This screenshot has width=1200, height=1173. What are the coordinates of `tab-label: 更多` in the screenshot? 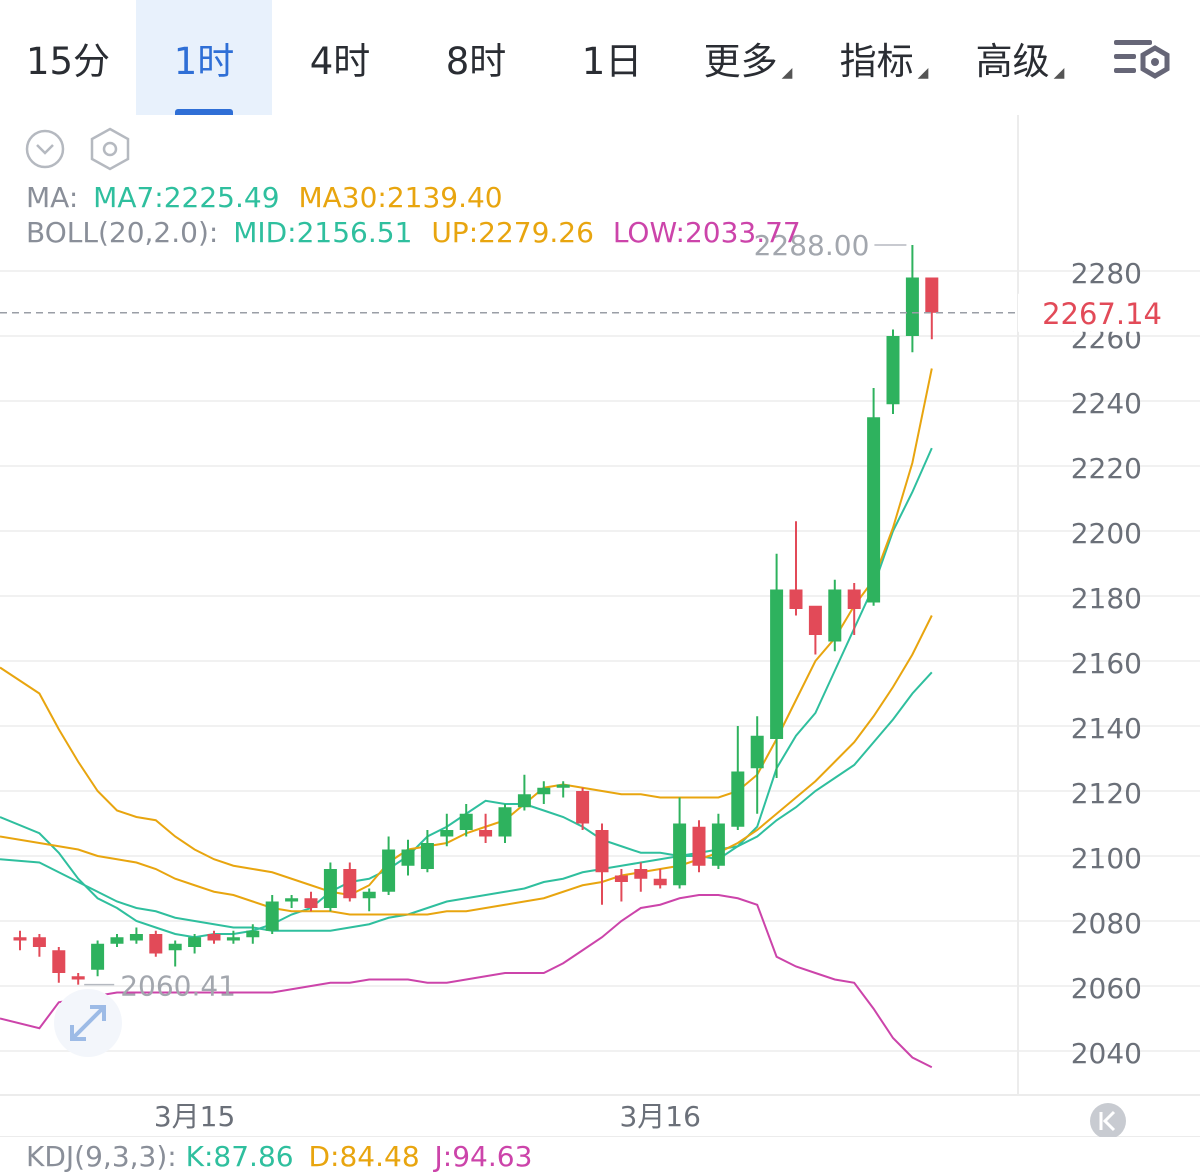 It's located at (740, 61).